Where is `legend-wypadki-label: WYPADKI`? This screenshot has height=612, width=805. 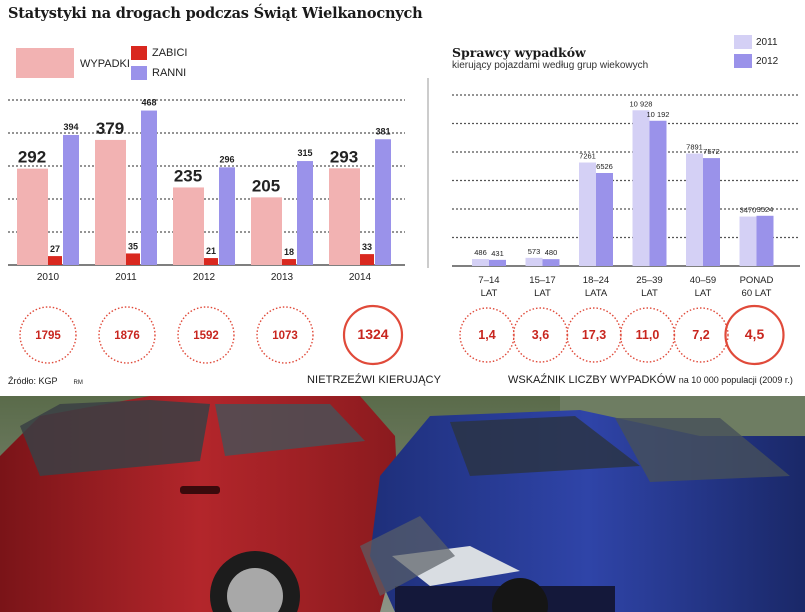 legend-wypadki-label: WYPADKI is located at coordinates (105, 64).